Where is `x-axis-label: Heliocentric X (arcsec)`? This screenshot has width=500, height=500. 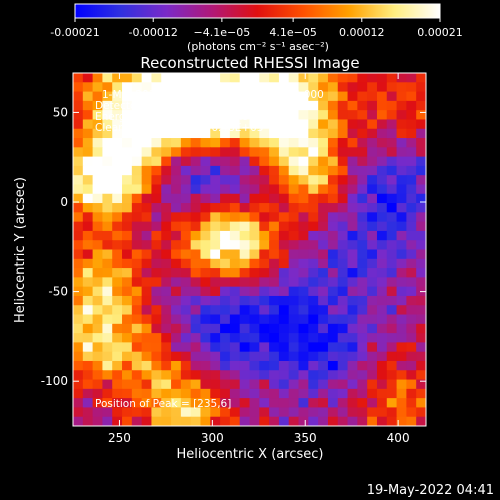 x-axis-label: Heliocentric X (arcsec) is located at coordinates (250, 454).